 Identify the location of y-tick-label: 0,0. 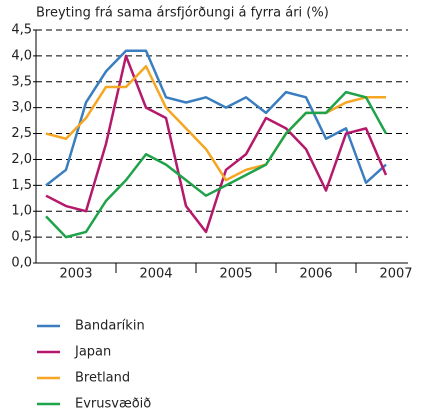
(21, 263).